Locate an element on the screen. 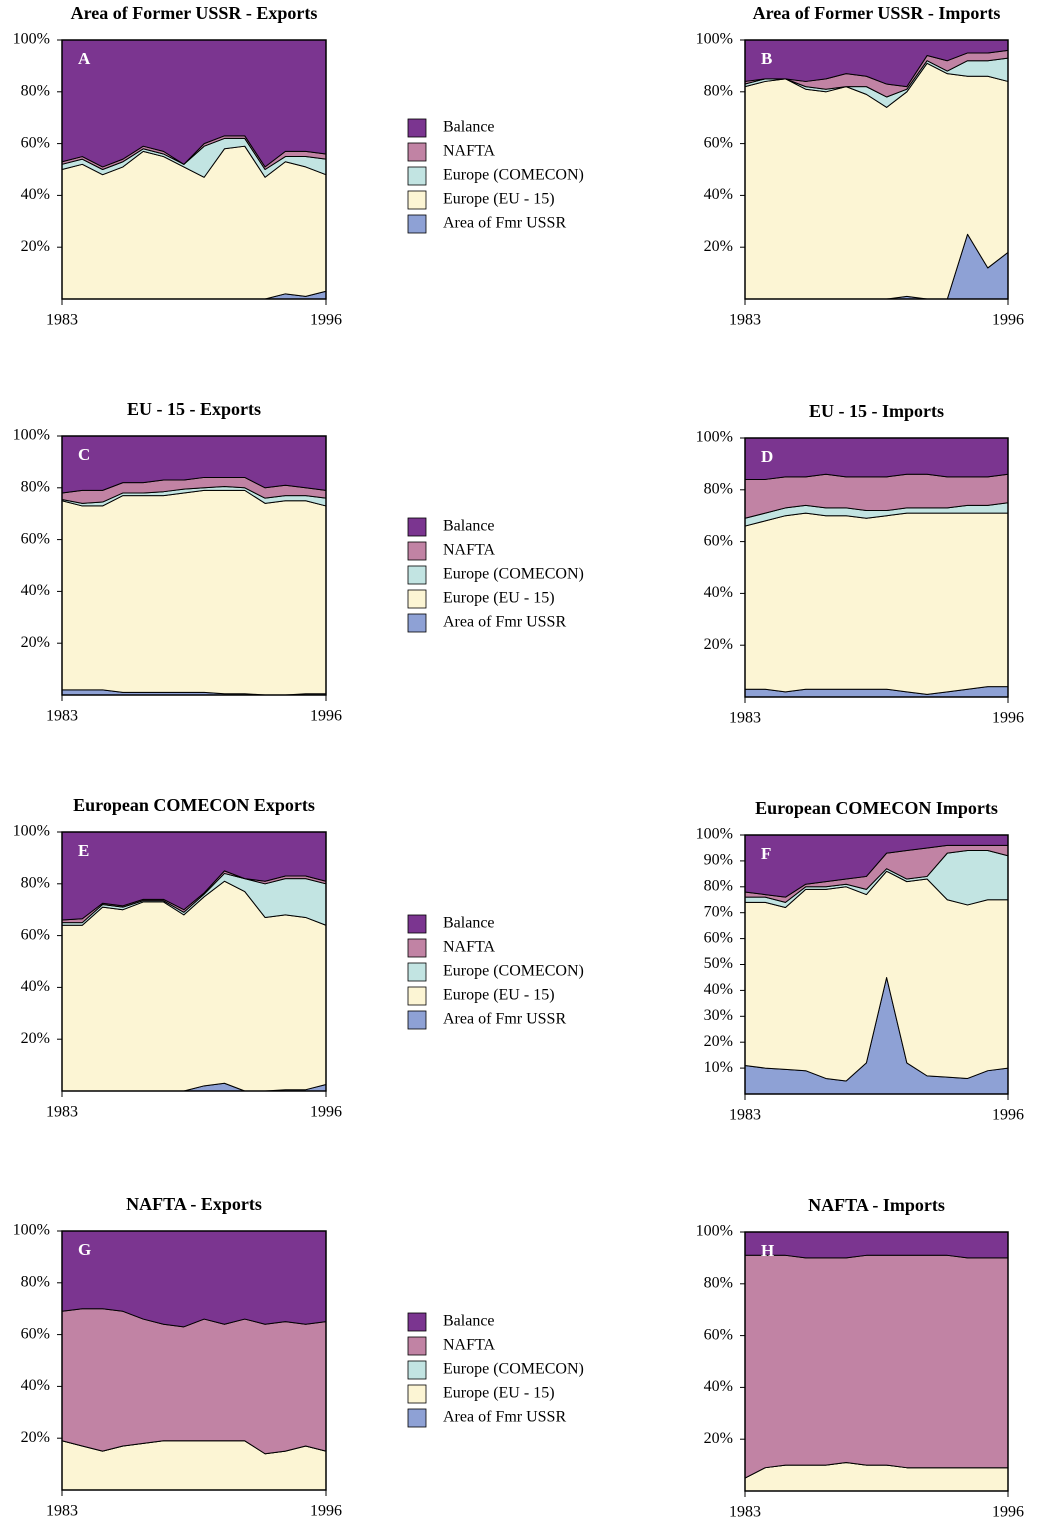 Image resolution: width=1041 pixels, height=1523 pixels. panel-label: C is located at coordinates (84, 454).